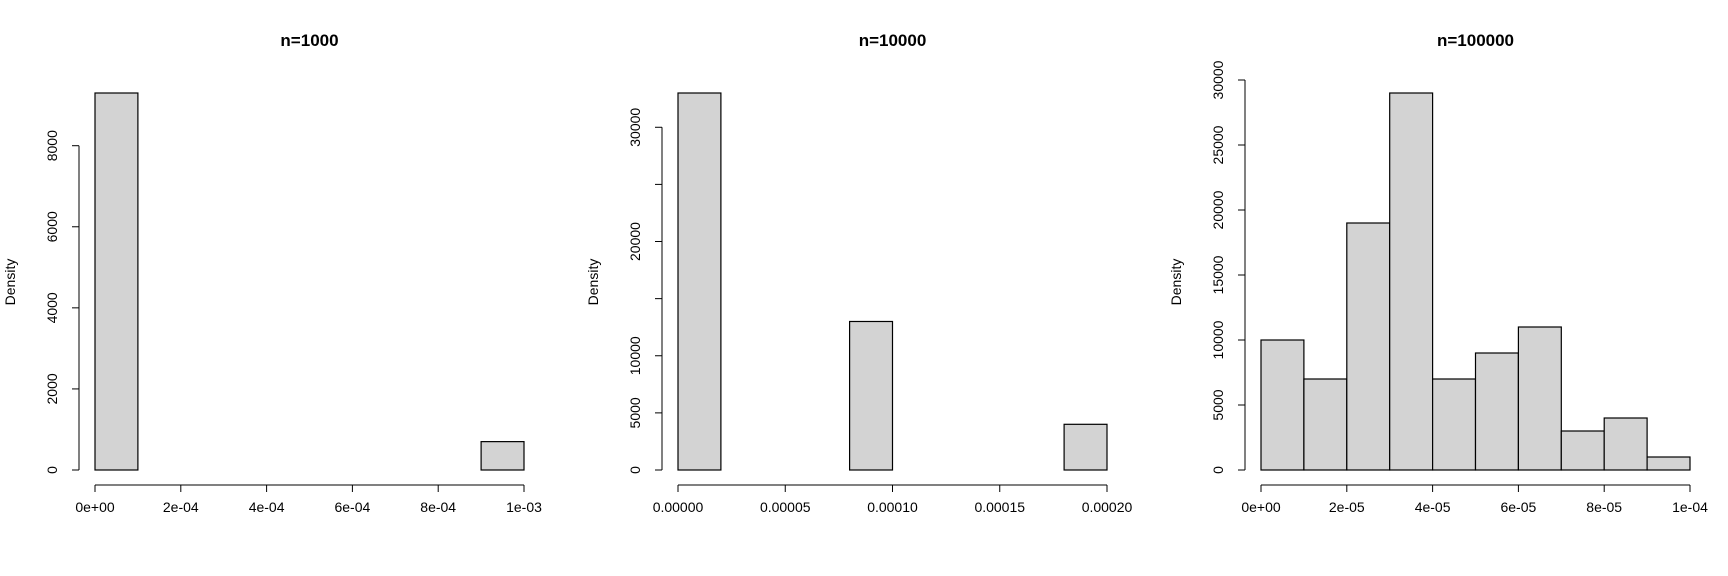 Image resolution: width=1728 pixels, height=576 pixels. What do you see at coordinates (999, 507) in the screenshot?
I see `x-tick-label: 0.00015` at bounding box center [999, 507].